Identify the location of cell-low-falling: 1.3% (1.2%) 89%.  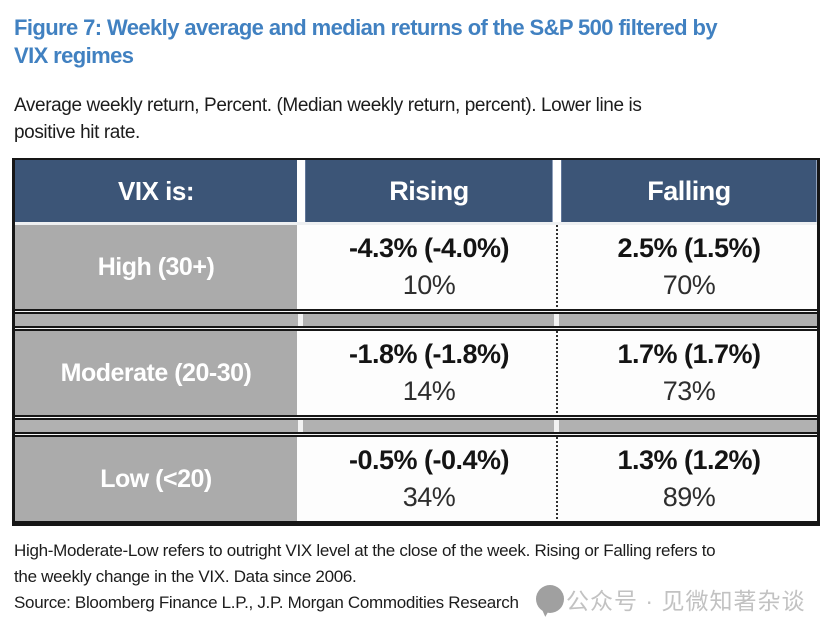
(689, 479).